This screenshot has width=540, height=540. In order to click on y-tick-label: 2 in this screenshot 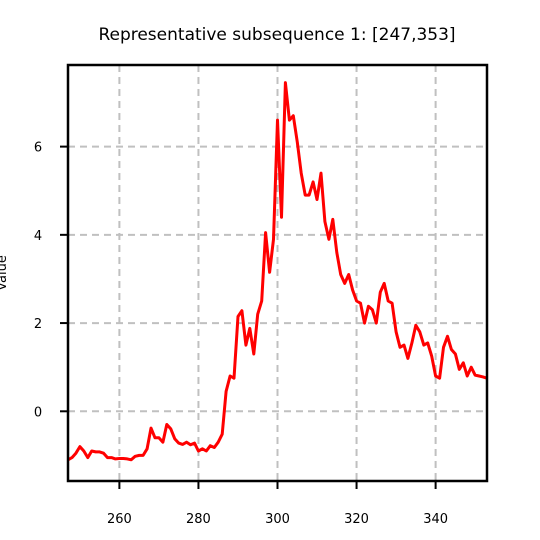, I will do `click(38, 324)`.